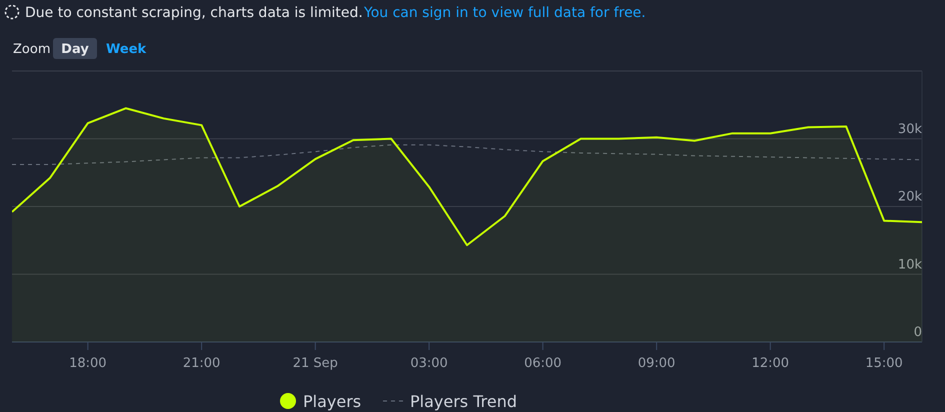  Describe the element at coordinates (429, 363) in the screenshot. I see `x-tick-label: 03:00` at that location.